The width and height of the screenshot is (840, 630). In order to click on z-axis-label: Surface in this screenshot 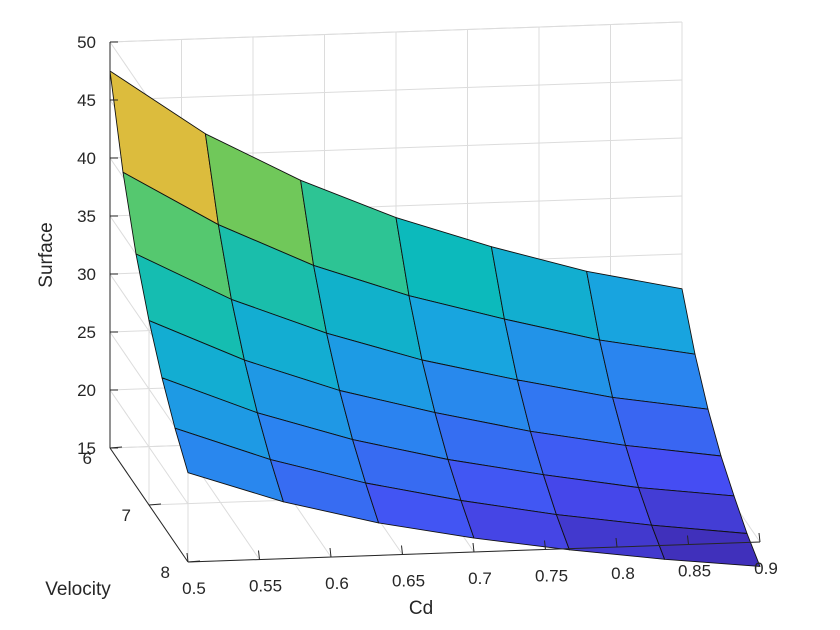, I will do `click(46, 254)`.